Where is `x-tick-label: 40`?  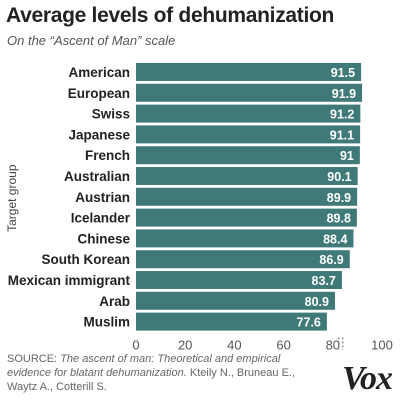
x-tick-label: 40 is located at coordinates (234, 343).